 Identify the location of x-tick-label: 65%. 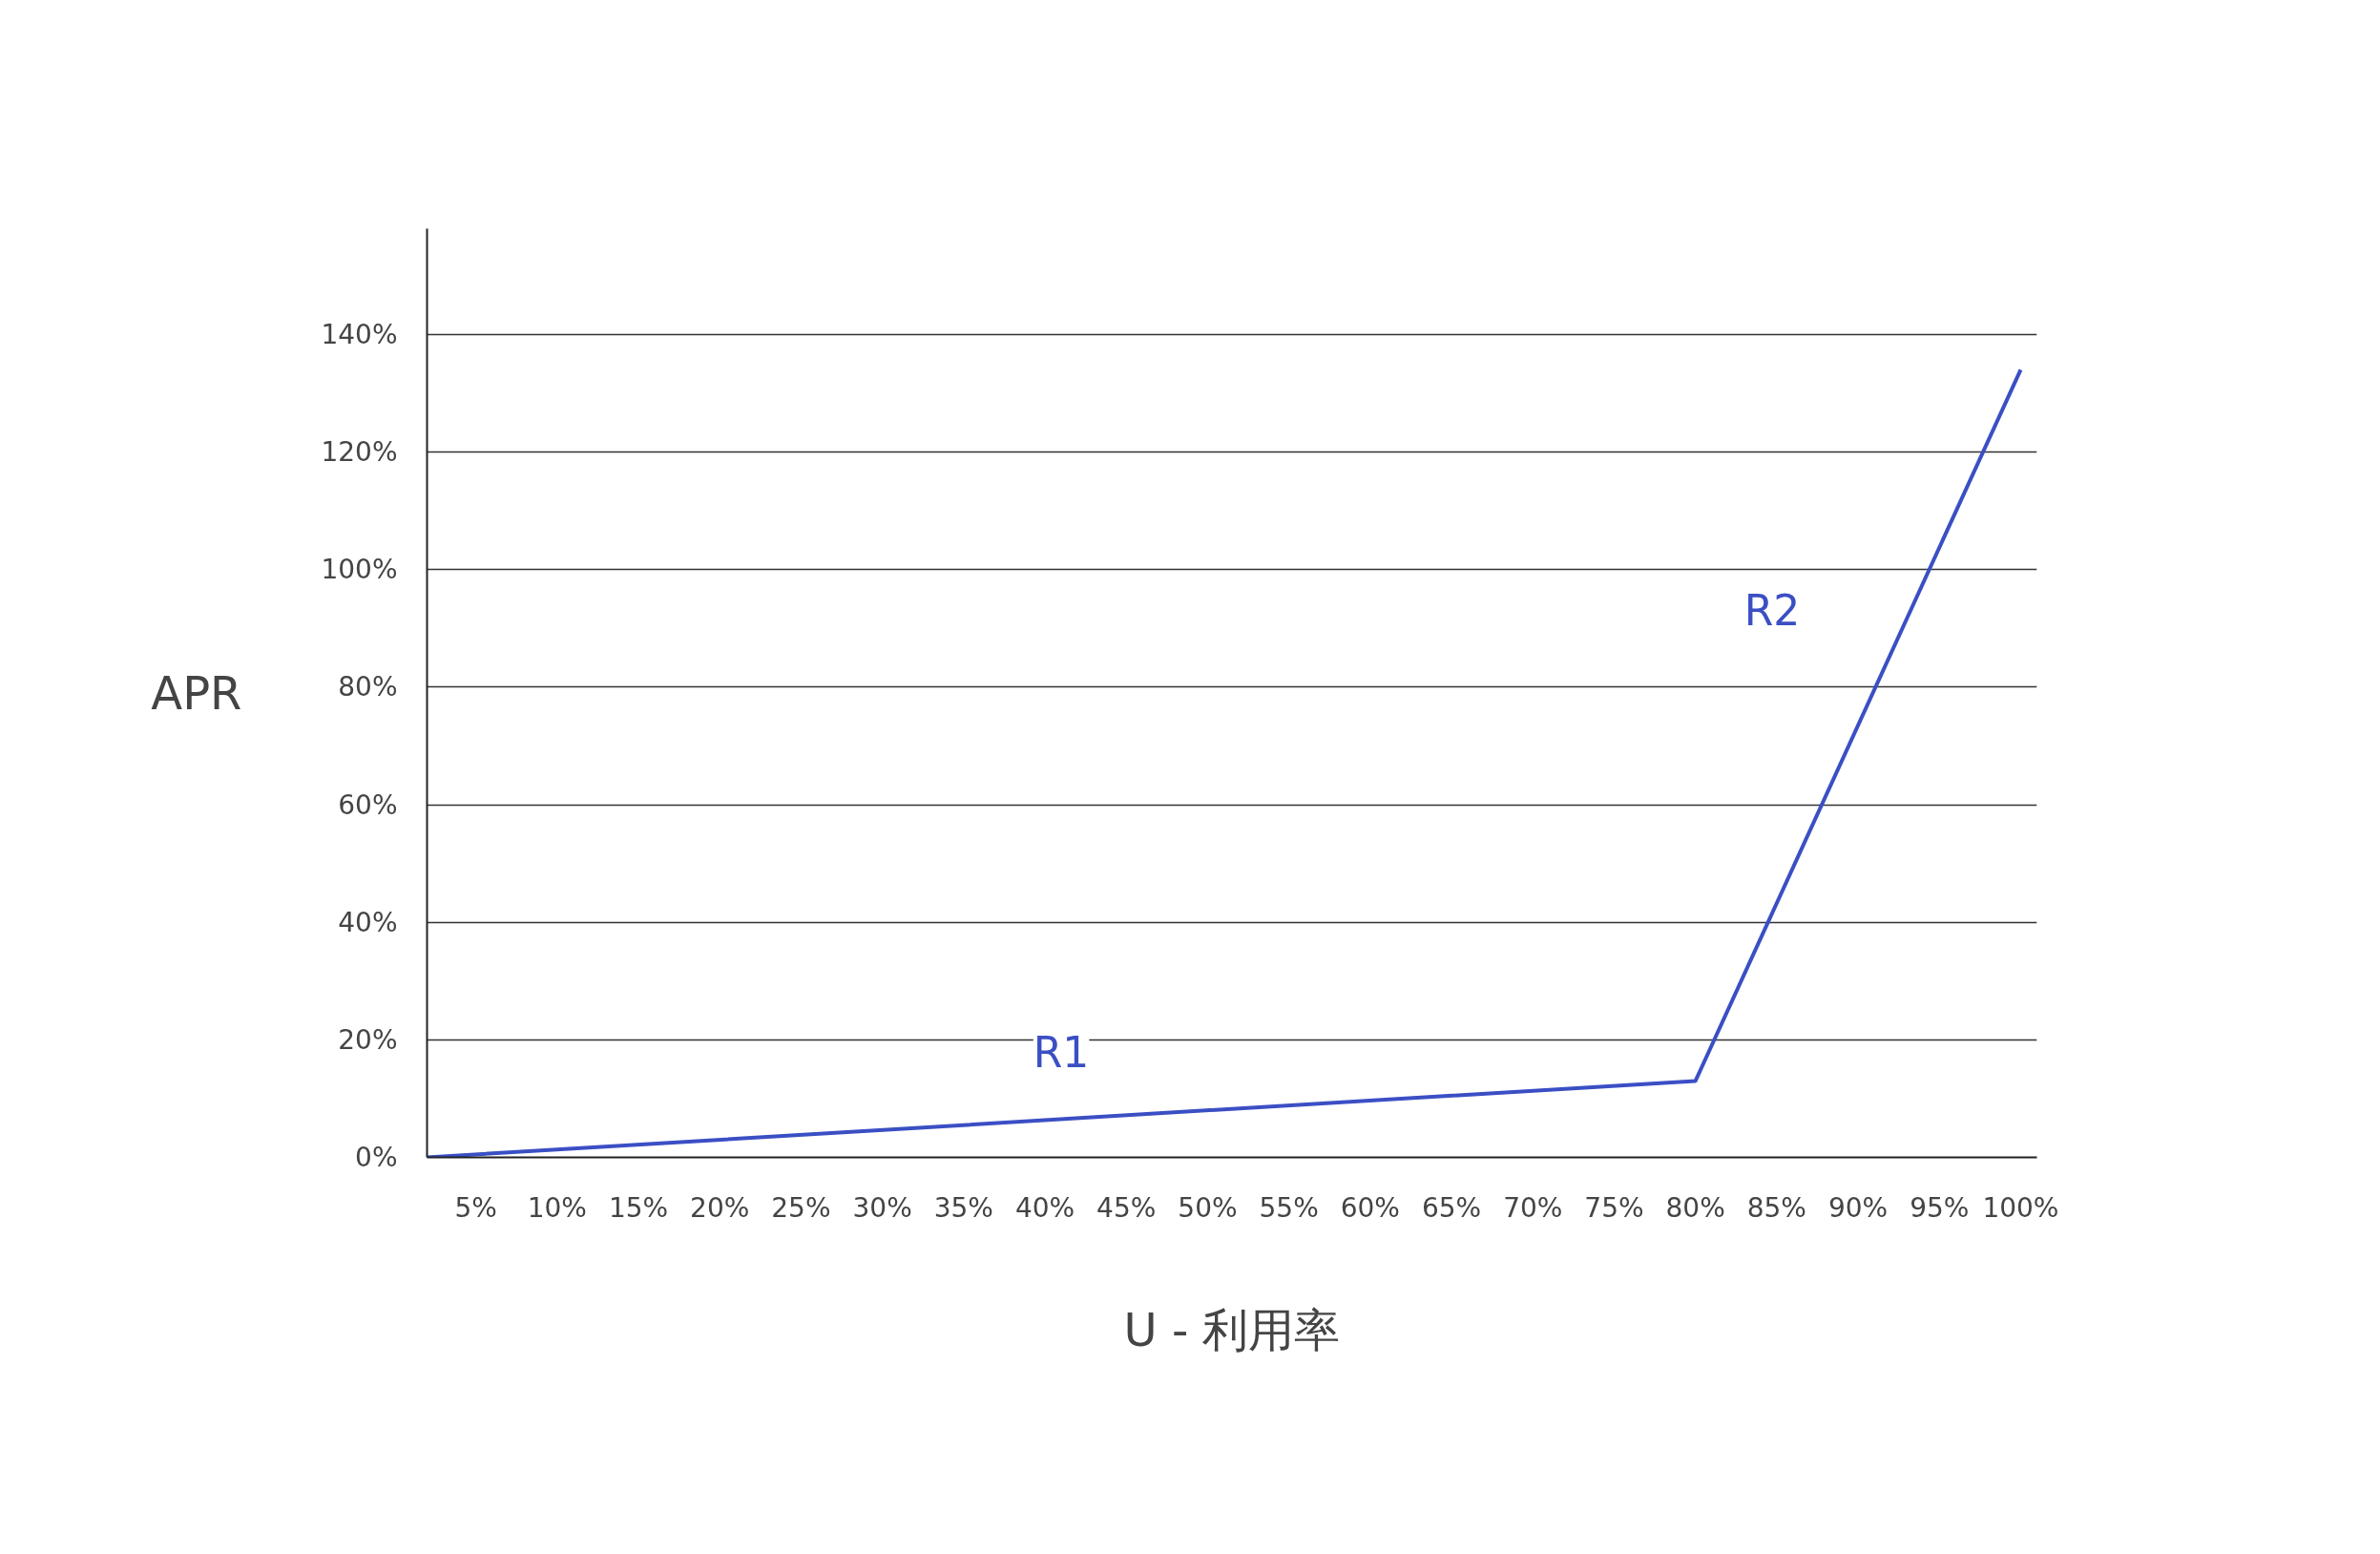
(1451, 1207).